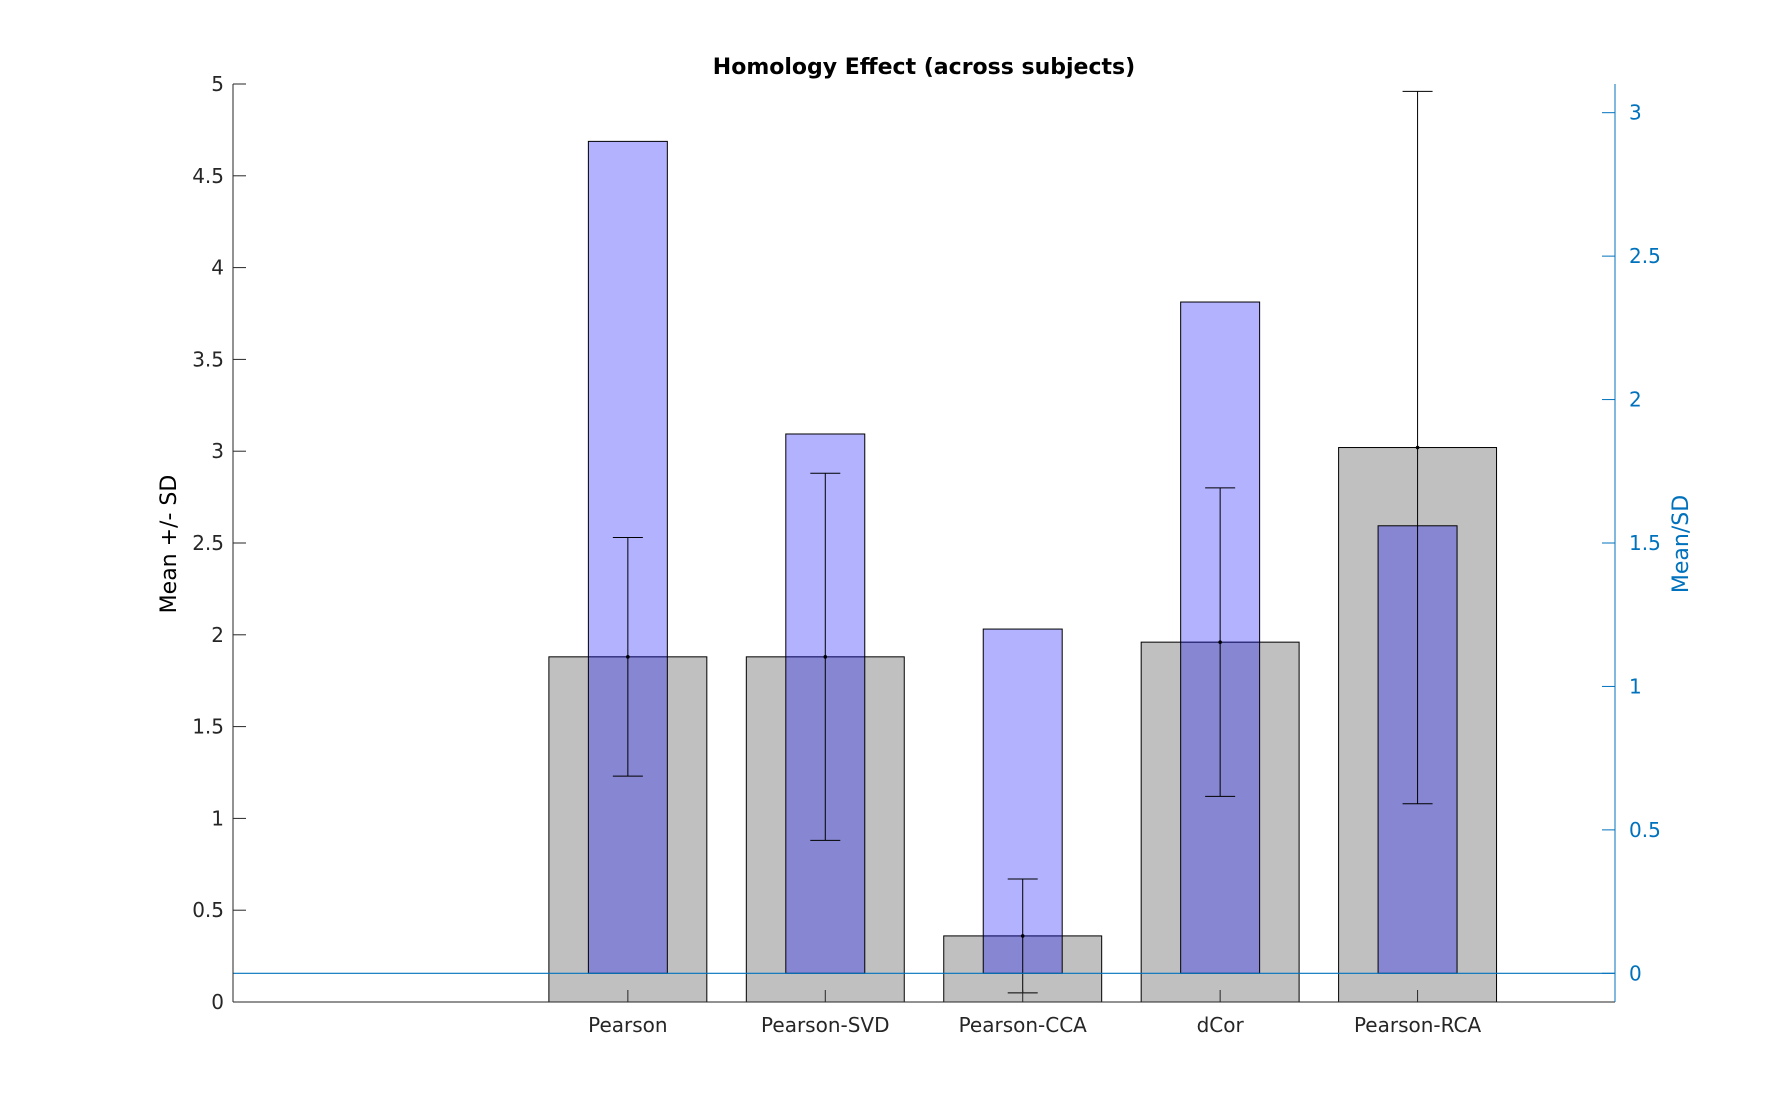  Describe the element at coordinates (825, 1025) in the screenshot. I see `category-label: Pearson-SVD` at that location.